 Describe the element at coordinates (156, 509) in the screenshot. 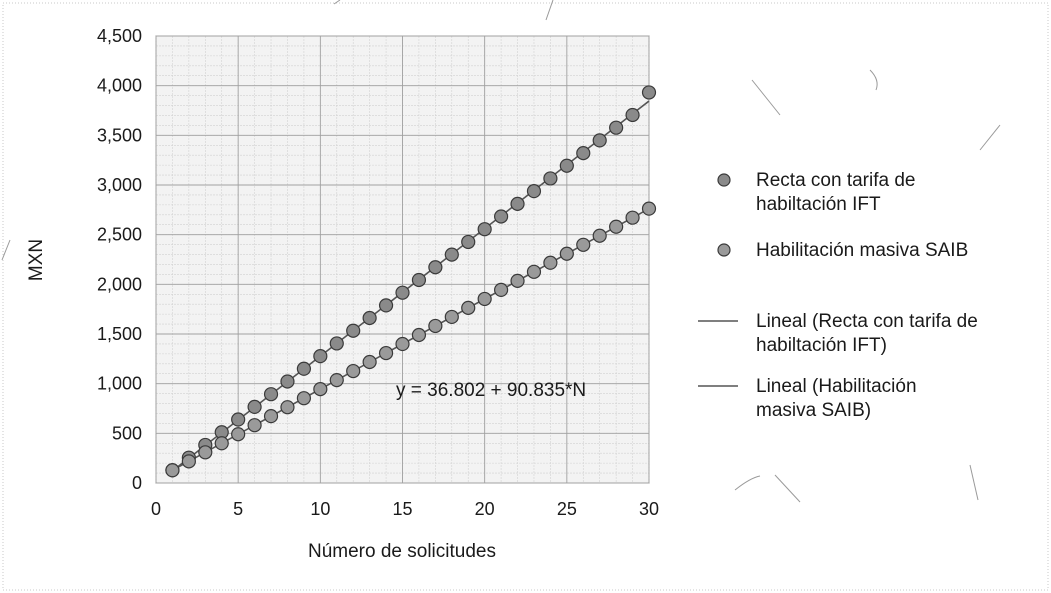

I see `x-tick-label: 0` at that location.